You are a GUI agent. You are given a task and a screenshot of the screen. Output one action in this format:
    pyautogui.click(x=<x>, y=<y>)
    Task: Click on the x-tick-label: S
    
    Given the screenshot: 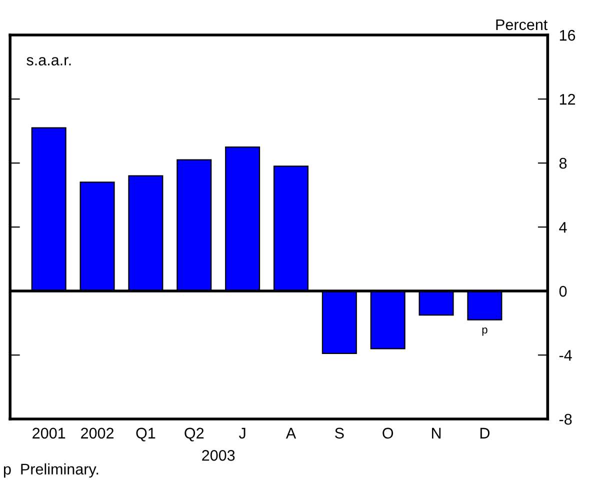 What is the action you would take?
    pyautogui.click(x=339, y=433)
    